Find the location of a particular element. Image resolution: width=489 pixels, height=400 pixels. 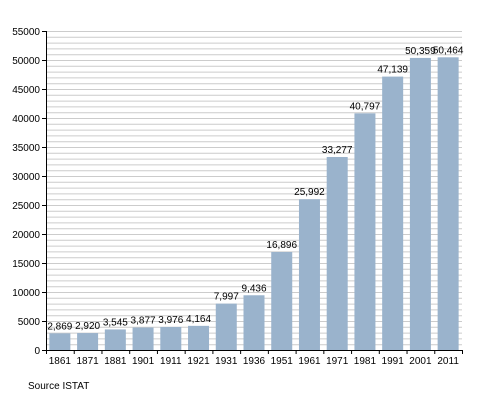

x-tick-label-1936: 1936 is located at coordinates (254, 361).